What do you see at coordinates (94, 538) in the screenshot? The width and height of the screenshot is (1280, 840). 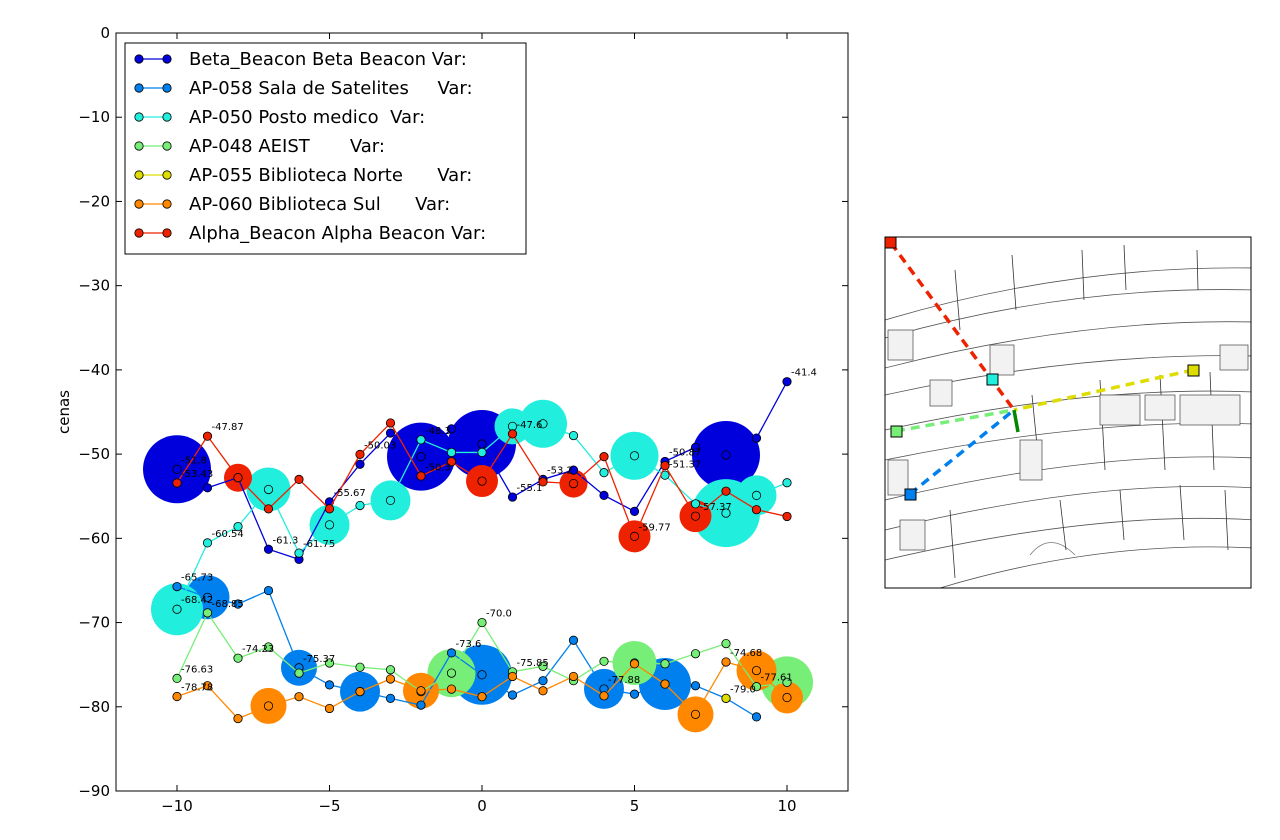 I see `y-tick-label-6: −60` at bounding box center [94, 538].